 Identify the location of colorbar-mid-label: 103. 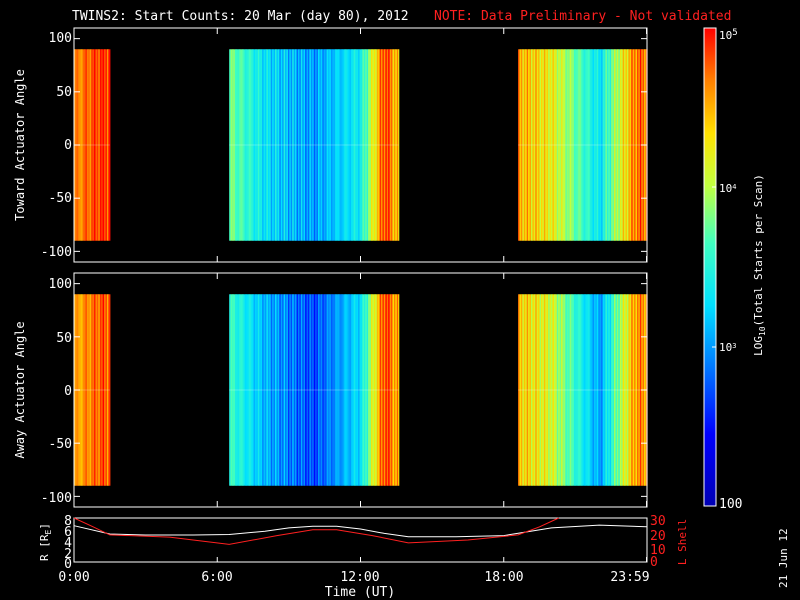
(727, 347).